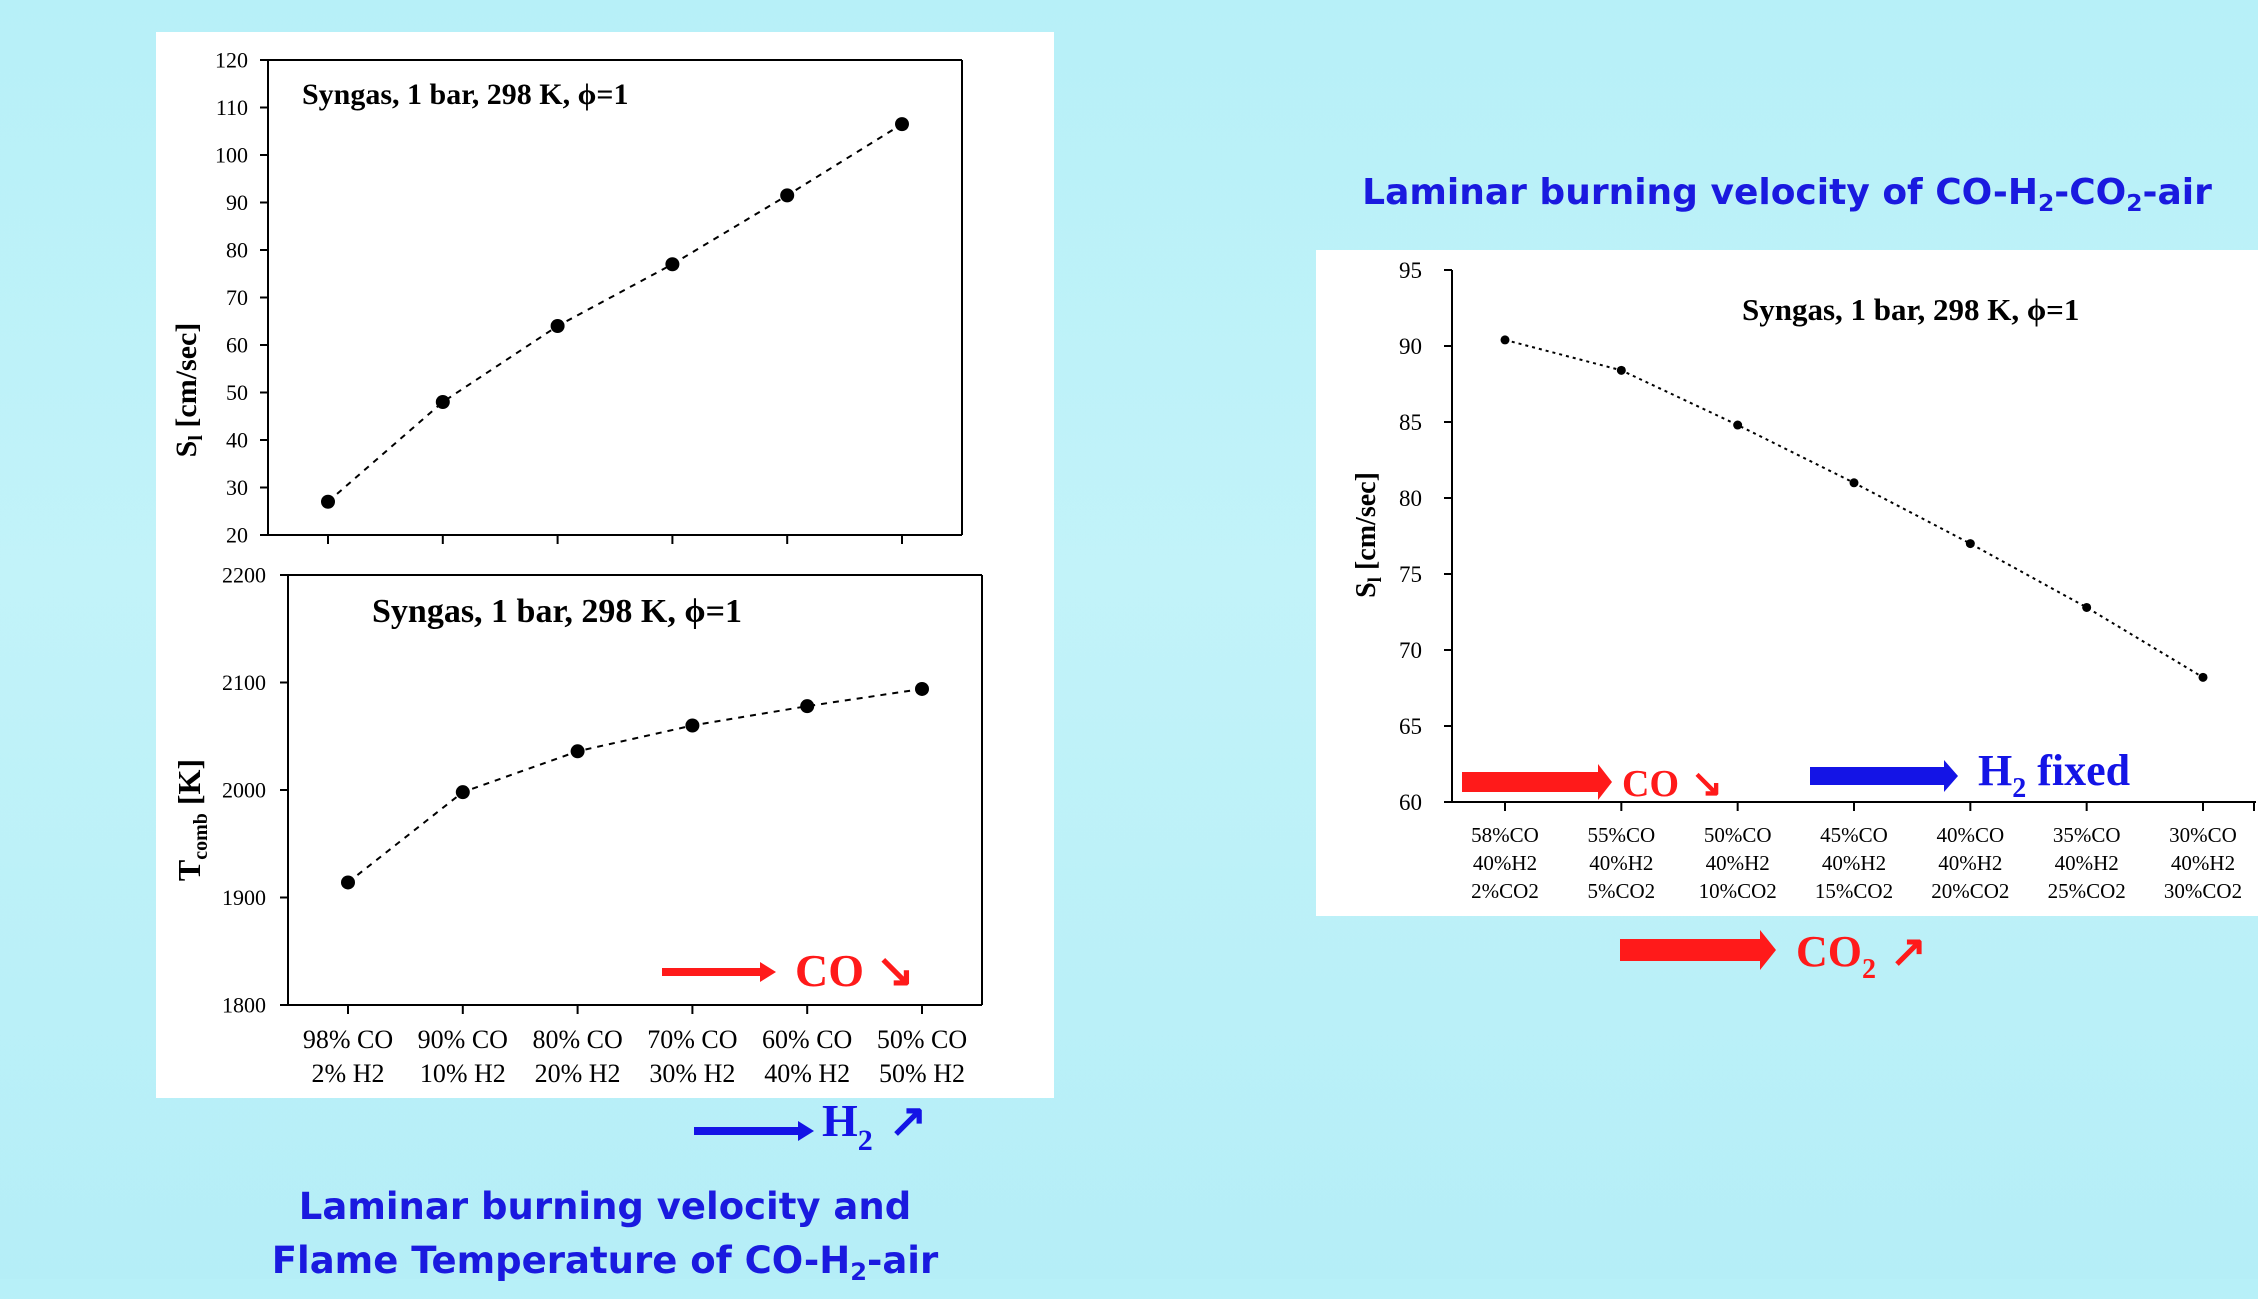  Describe the element at coordinates (244, 682) in the screenshot. I see `y-tick-label: 2100` at that location.